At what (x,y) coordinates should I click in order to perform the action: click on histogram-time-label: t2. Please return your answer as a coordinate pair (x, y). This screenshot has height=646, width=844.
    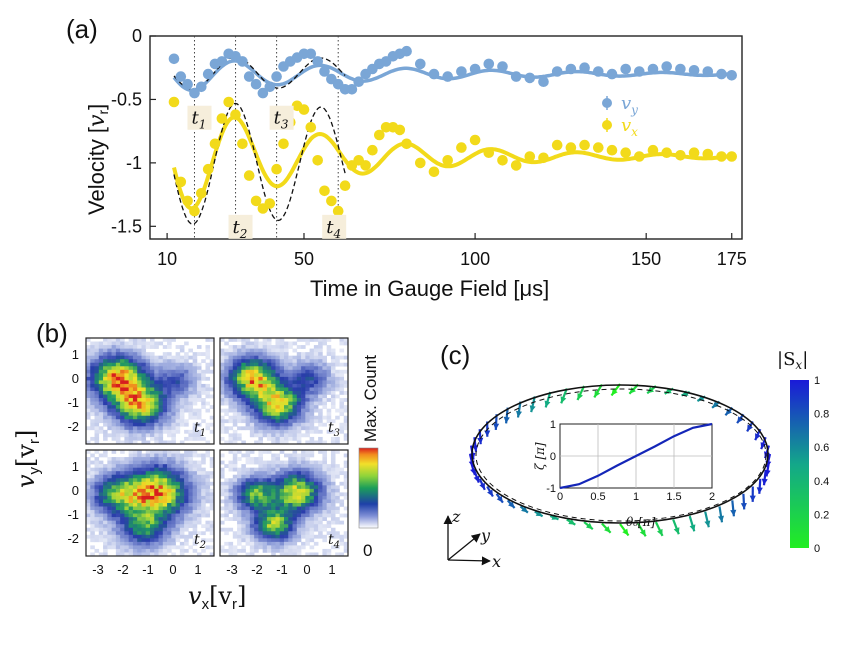
    Looking at the image, I should click on (200, 541).